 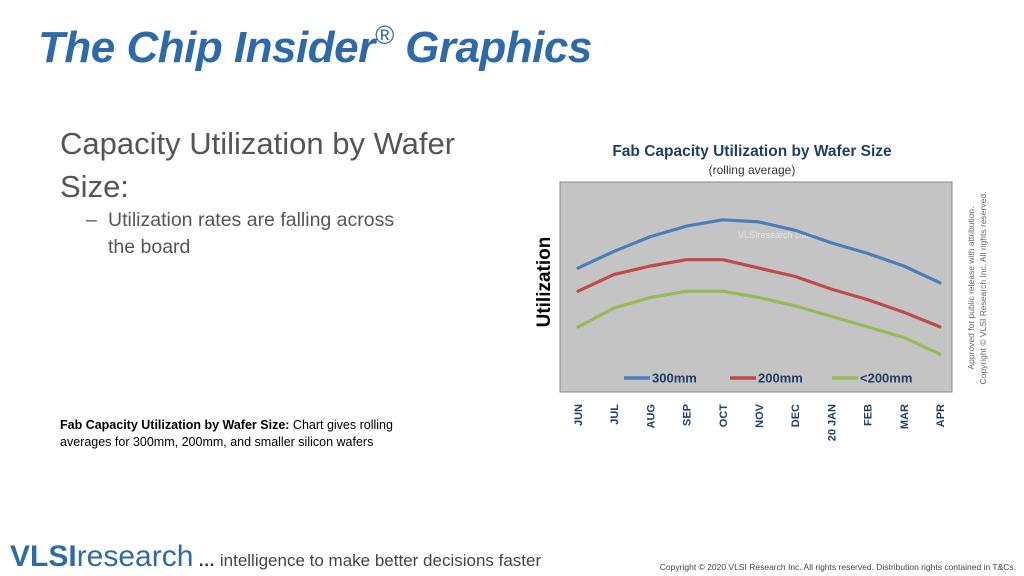 I want to click on x-tick-label: NOV, so click(x=760, y=415).